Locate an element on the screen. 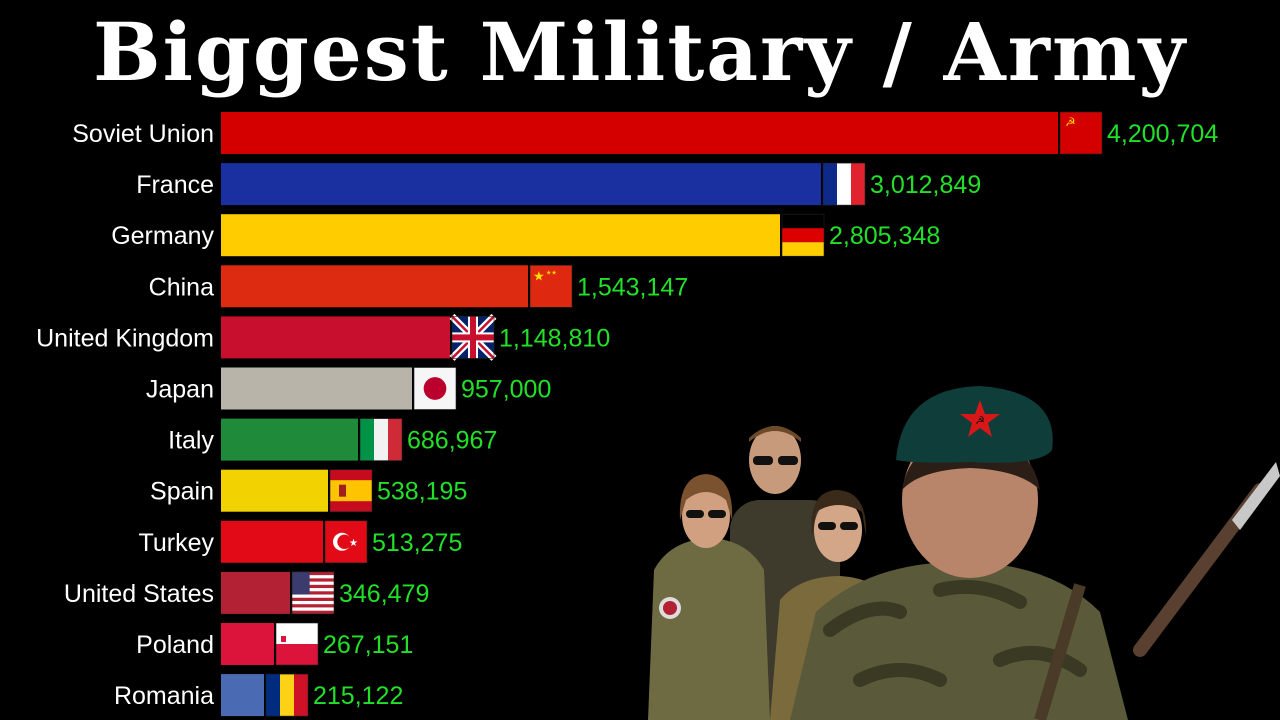 The height and width of the screenshot is (720, 1280). category-label-china: China is located at coordinates (181, 287).